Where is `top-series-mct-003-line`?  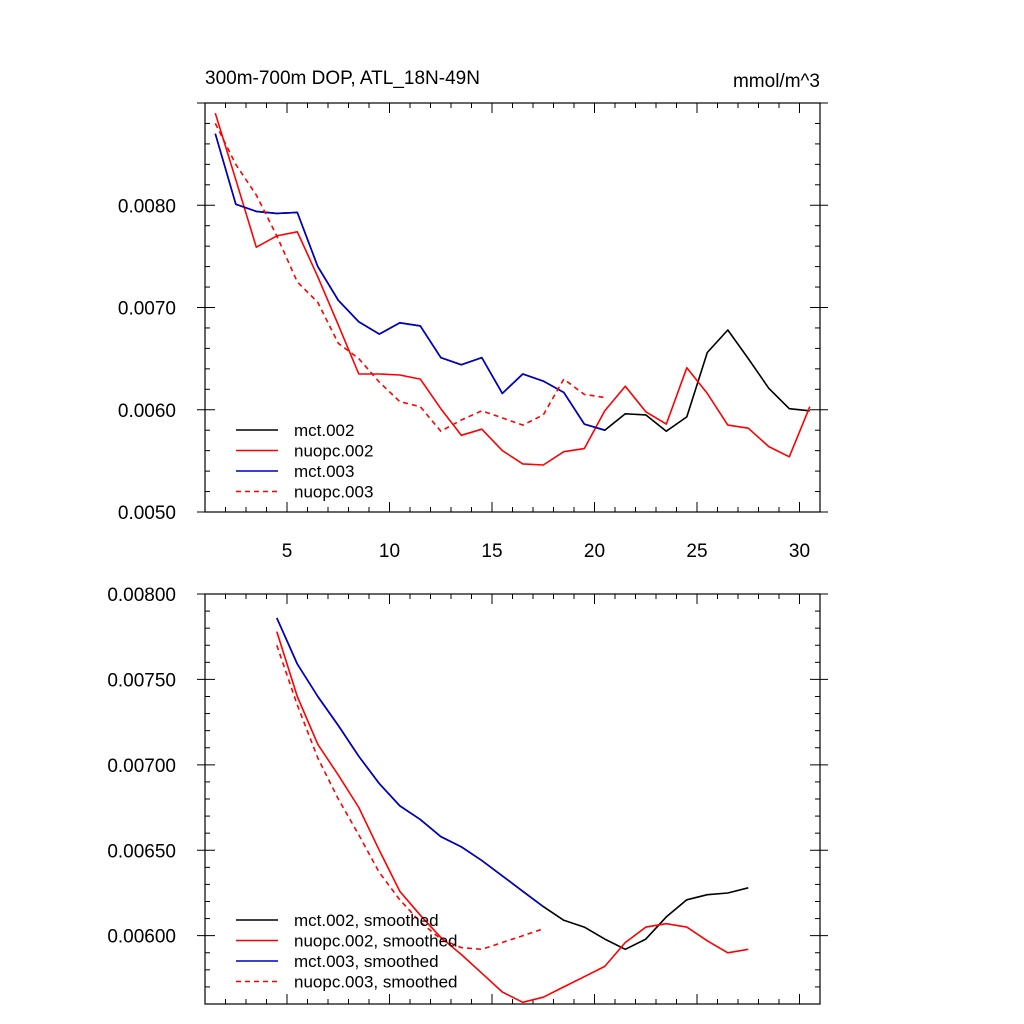 top-series-mct-003-line is located at coordinates (410, 282).